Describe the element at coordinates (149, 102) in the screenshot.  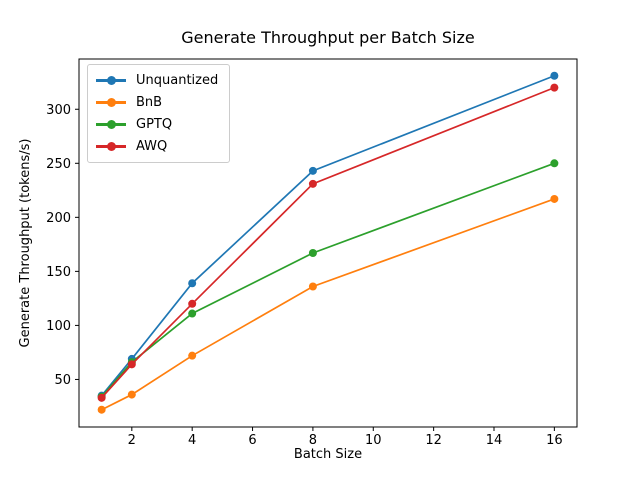
I see `legend-label: BnB` at that location.